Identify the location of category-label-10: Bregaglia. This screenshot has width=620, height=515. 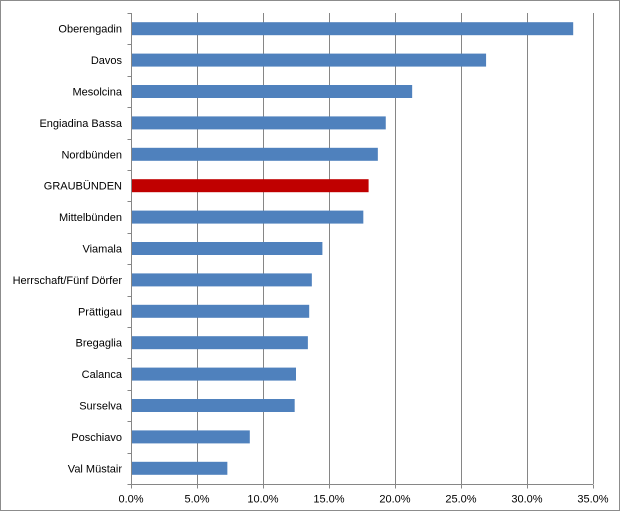
(99, 344).